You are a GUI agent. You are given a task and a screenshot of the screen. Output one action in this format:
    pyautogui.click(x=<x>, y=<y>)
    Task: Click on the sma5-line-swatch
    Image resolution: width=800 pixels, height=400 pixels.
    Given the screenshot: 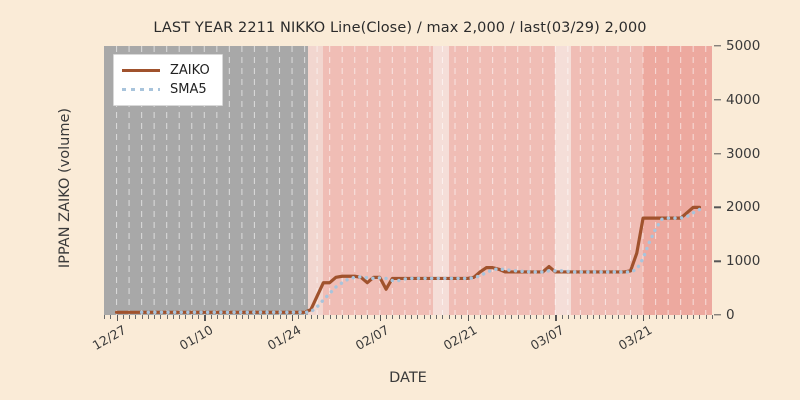 What is the action you would take?
    pyautogui.click(x=141, y=90)
    